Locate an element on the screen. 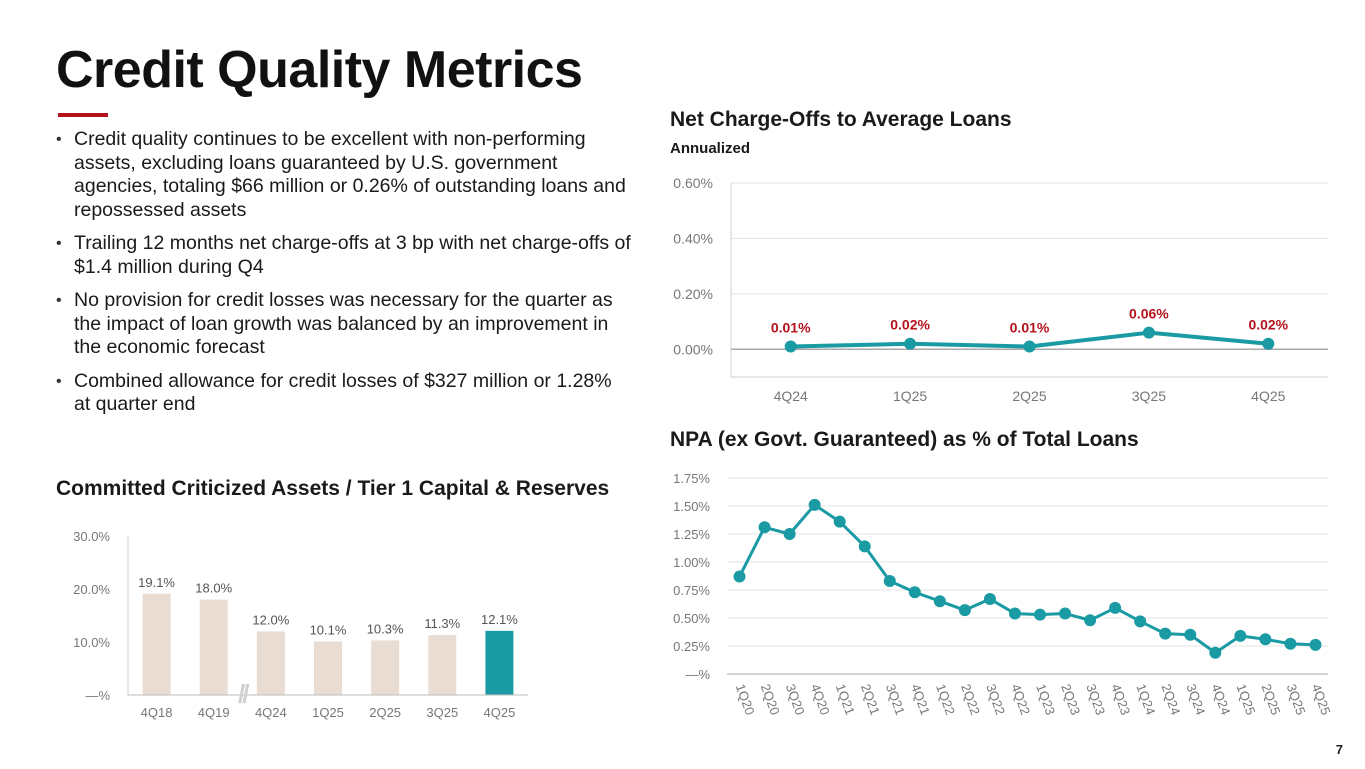 The image size is (1365, 769). x-tick-label: 4Q19 is located at coordinates (214, 712).